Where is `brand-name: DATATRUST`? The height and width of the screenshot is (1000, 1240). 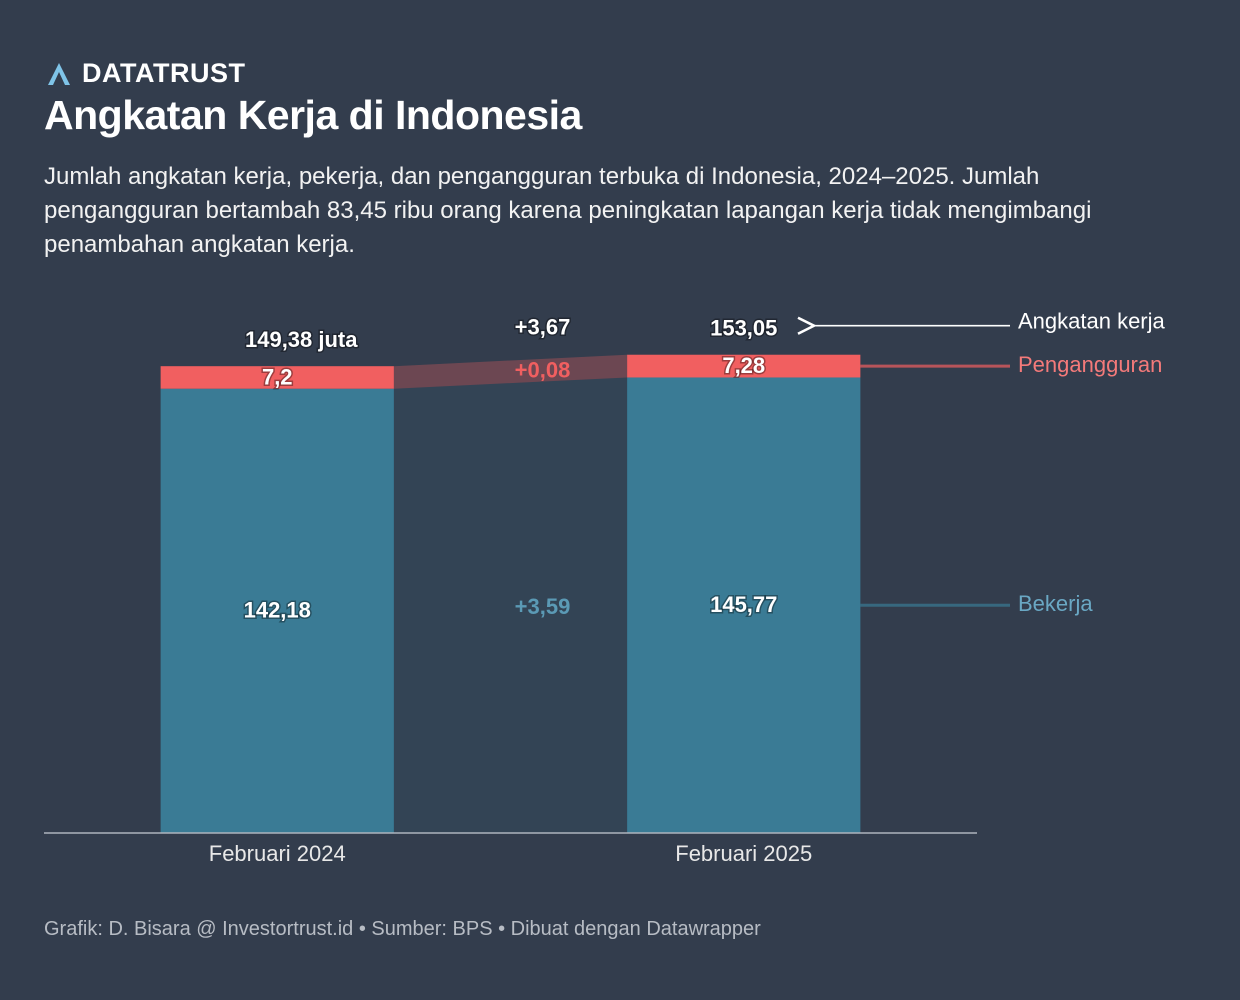 brand-name: DATATRUST is located at coordinates (164, 73).